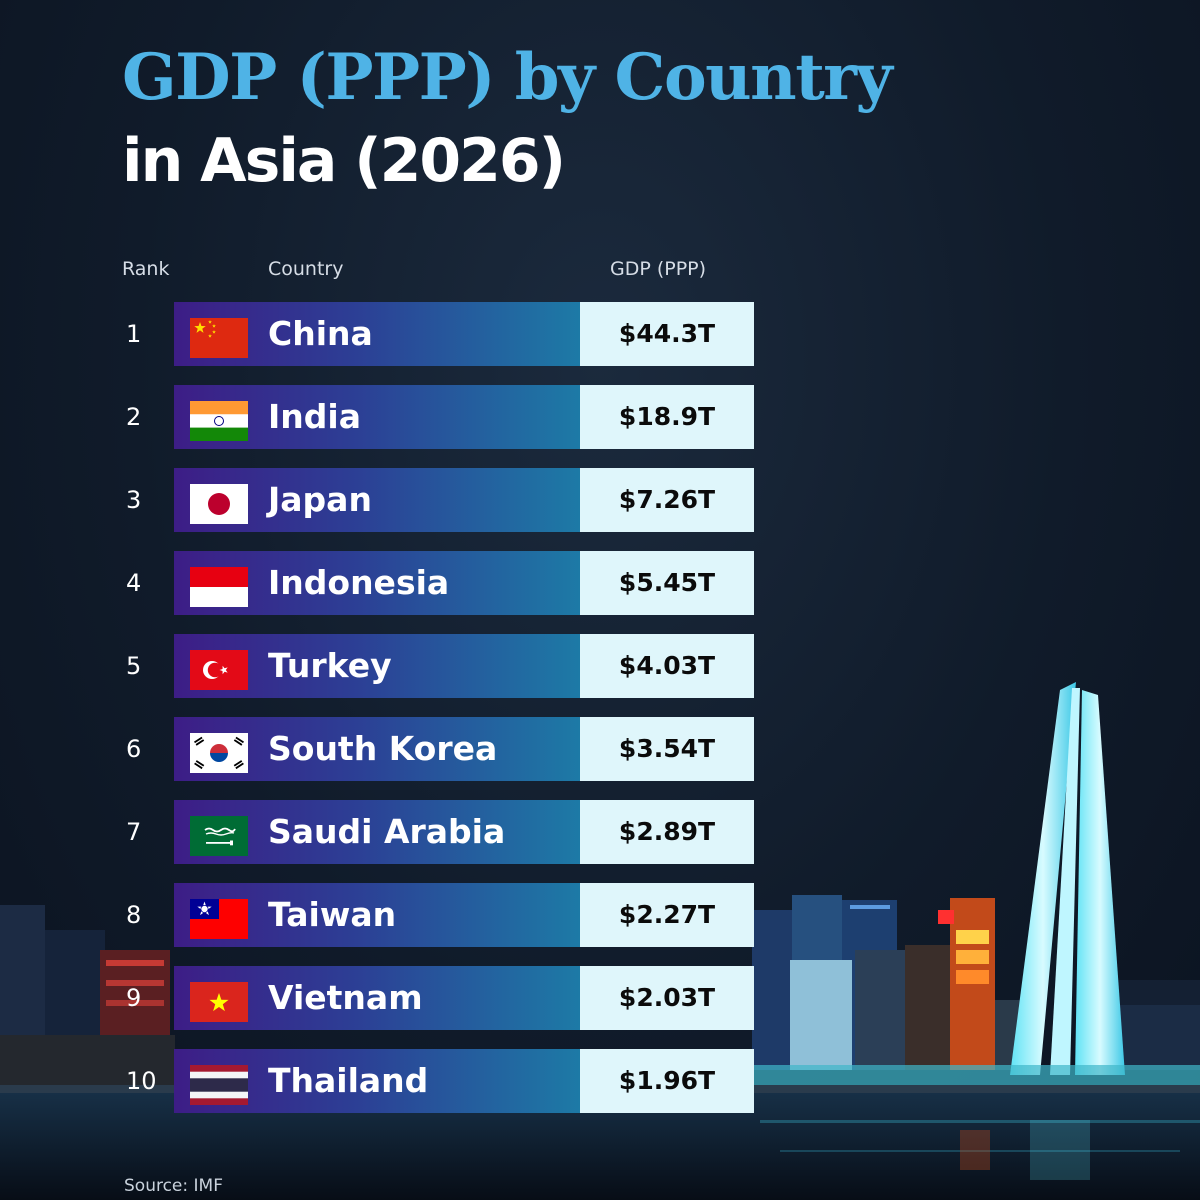 Image resolution: width=1200 pixels, height=1200 pixels. What do you see at coordinates (380, 500) in the screenshot?
I see `table-row: 3 Japan $7.26T` at bounding box center [380, 500].